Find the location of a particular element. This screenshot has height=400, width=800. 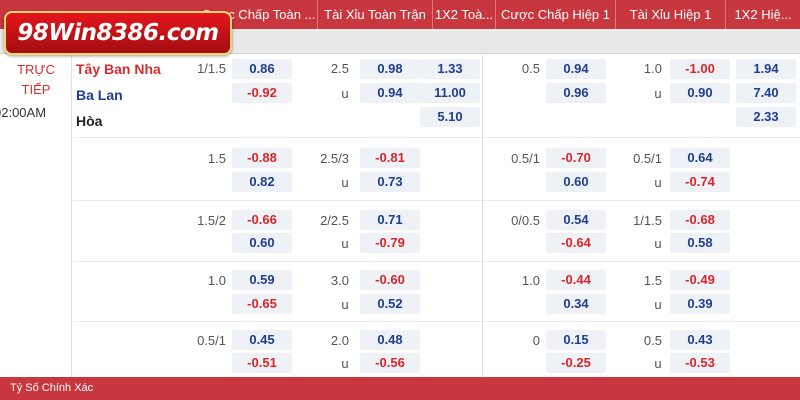

odds-half1-over: 0.64 is located at coordinates (700, 158).